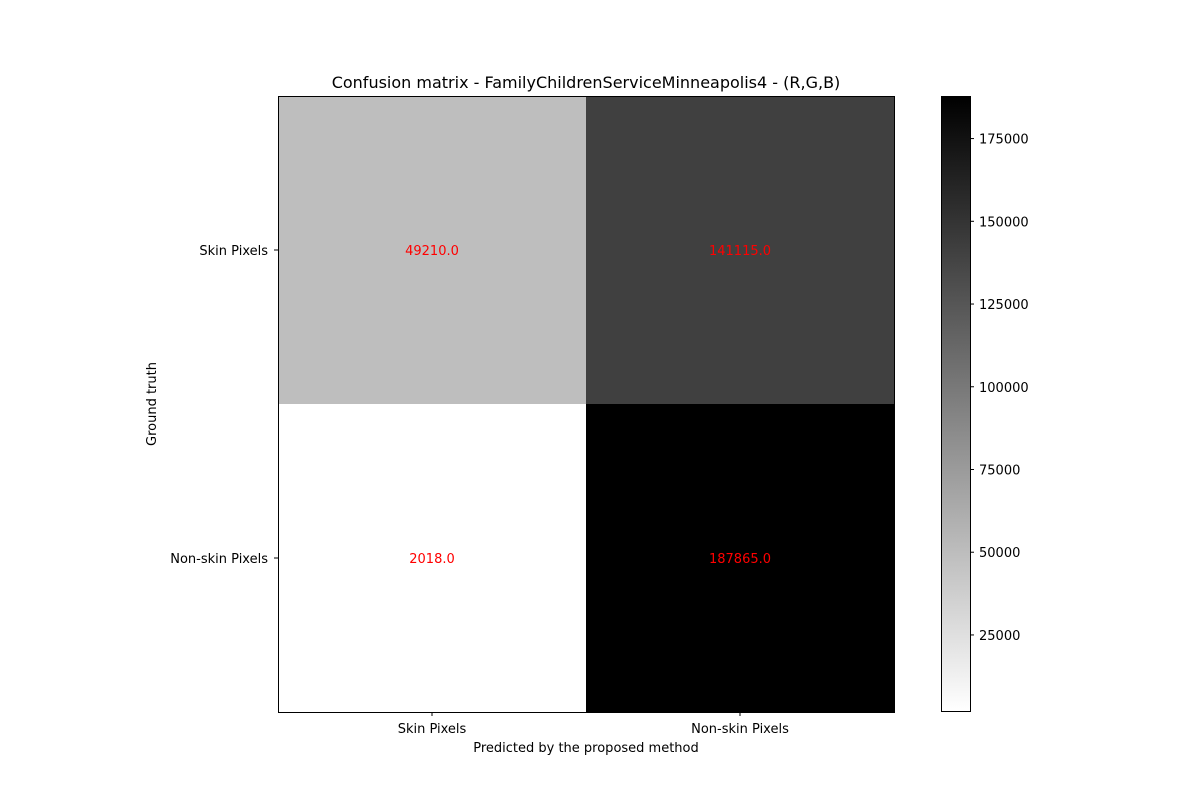 This screenshot has width=1200, height=800. I want to click on x-tick-label: Non-skin Pixels, so click(740, 729).